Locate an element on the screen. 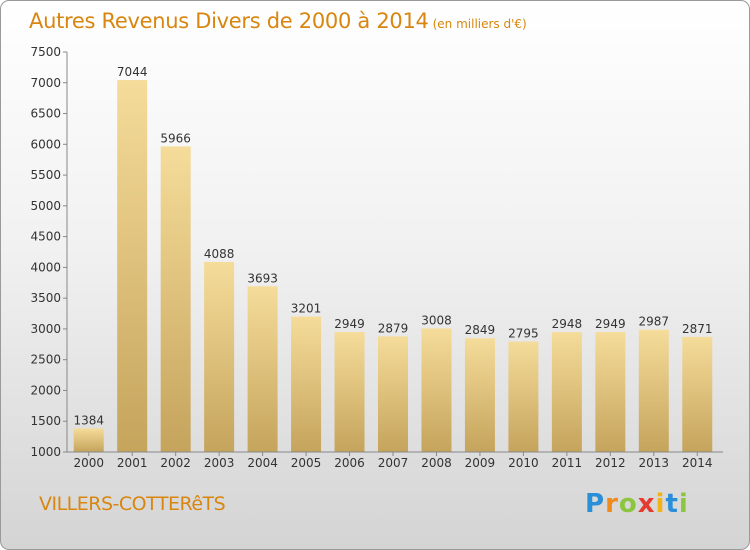 This screenshot has width=750, height=550. bar-value-label: 3201 is located at coordinates (306, 309).